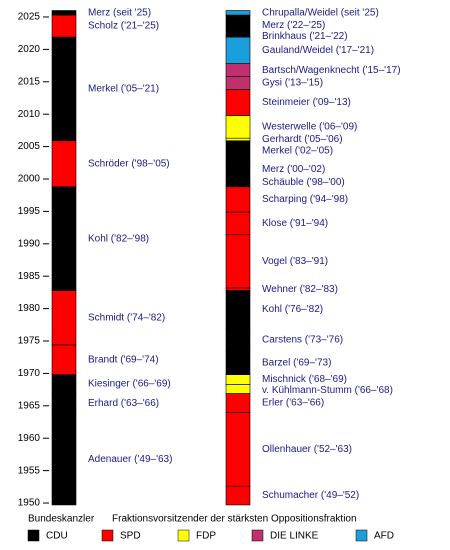 The height and width of the screenshot is (550, 450). I want to click on segment-label: Merz ('22–'25), so click(293, 25).